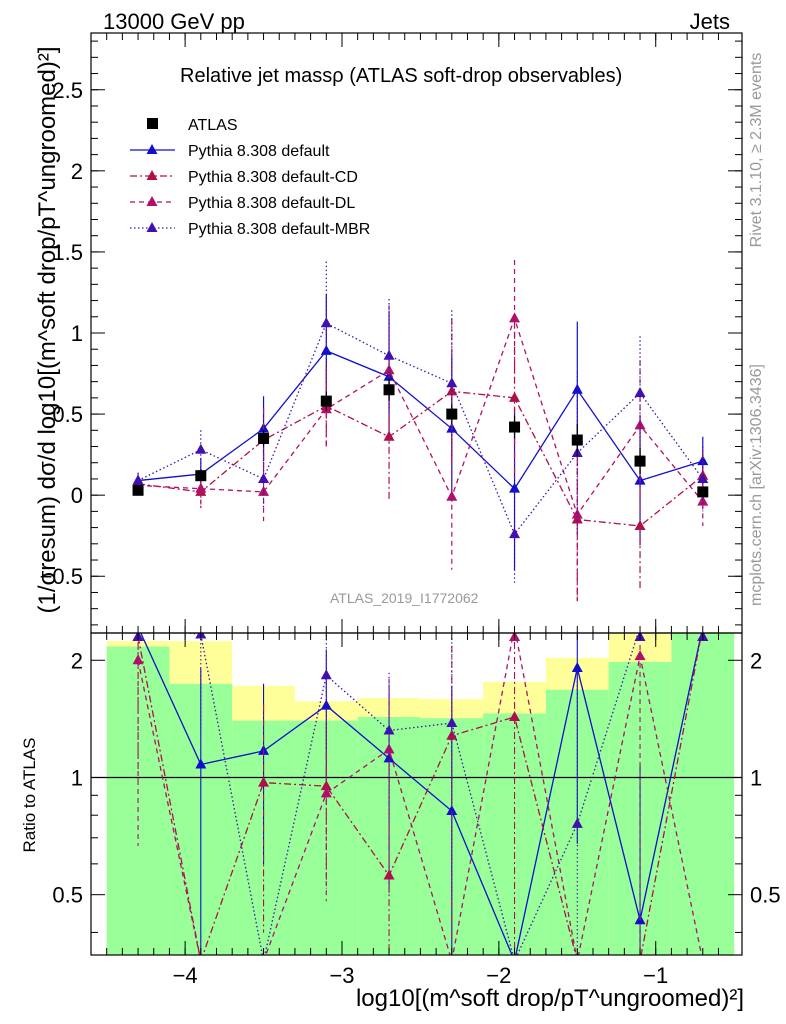 The width and height of the screenshot is (786, 1024). Describe the element at coordinates (709, 21) in the screenshot. I see `category-label: Jets` at that location.